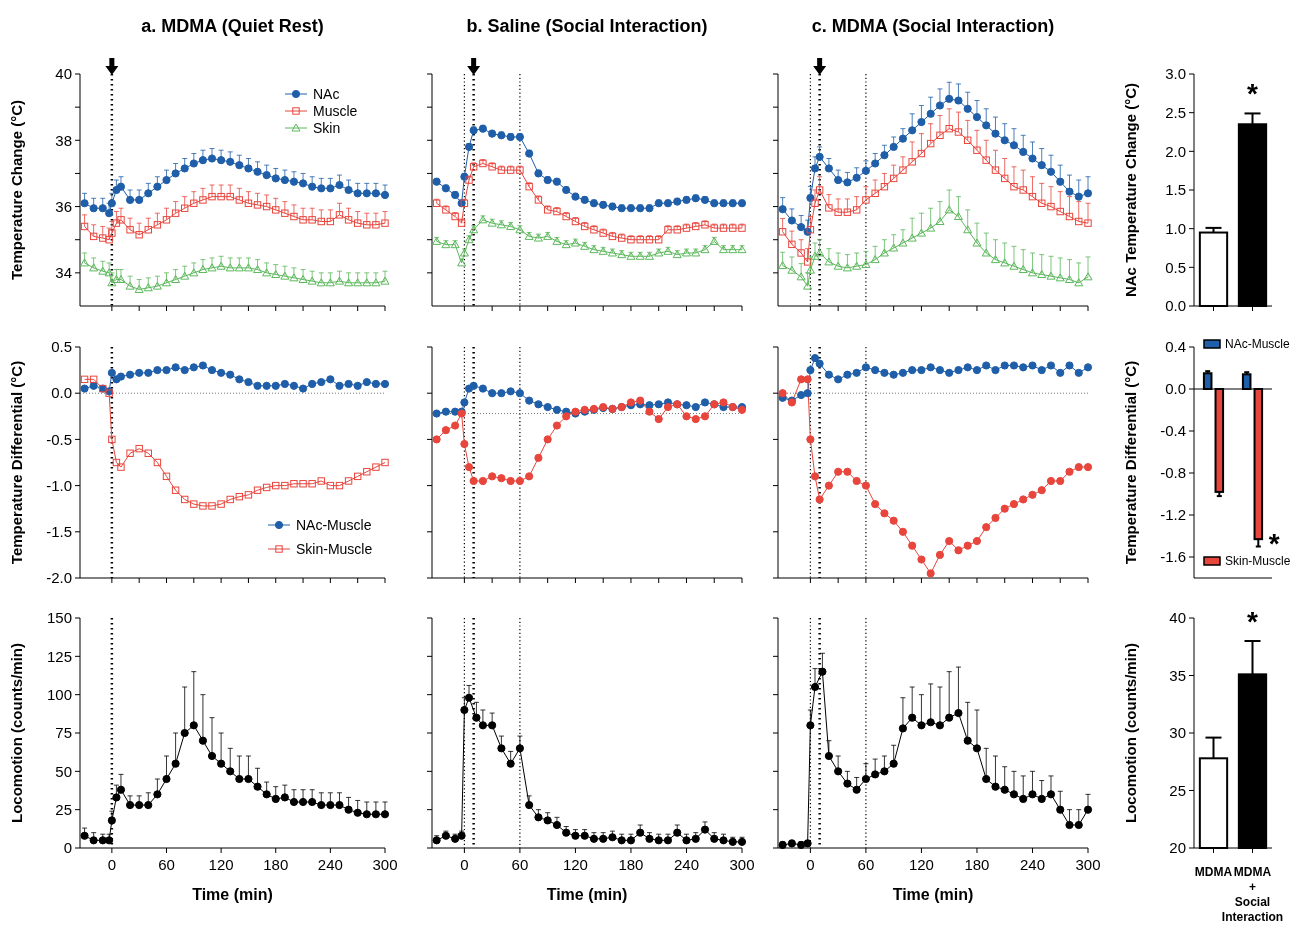  Describe the element at coordinates (1175, 151) in the screenshot. I see `y-tick-label: 2.0` at that location.